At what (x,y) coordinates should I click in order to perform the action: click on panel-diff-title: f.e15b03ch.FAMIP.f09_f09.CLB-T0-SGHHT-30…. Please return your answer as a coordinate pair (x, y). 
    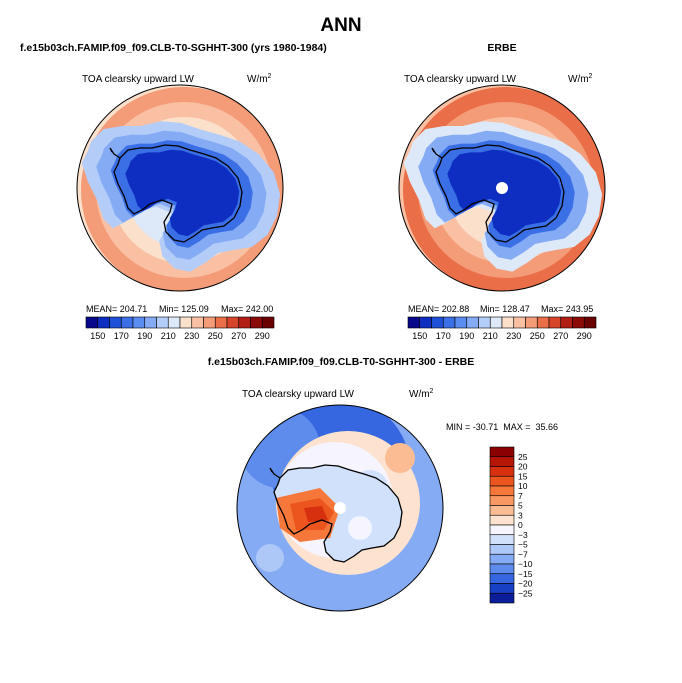
    Looking at the image, I should click on (341, 362).